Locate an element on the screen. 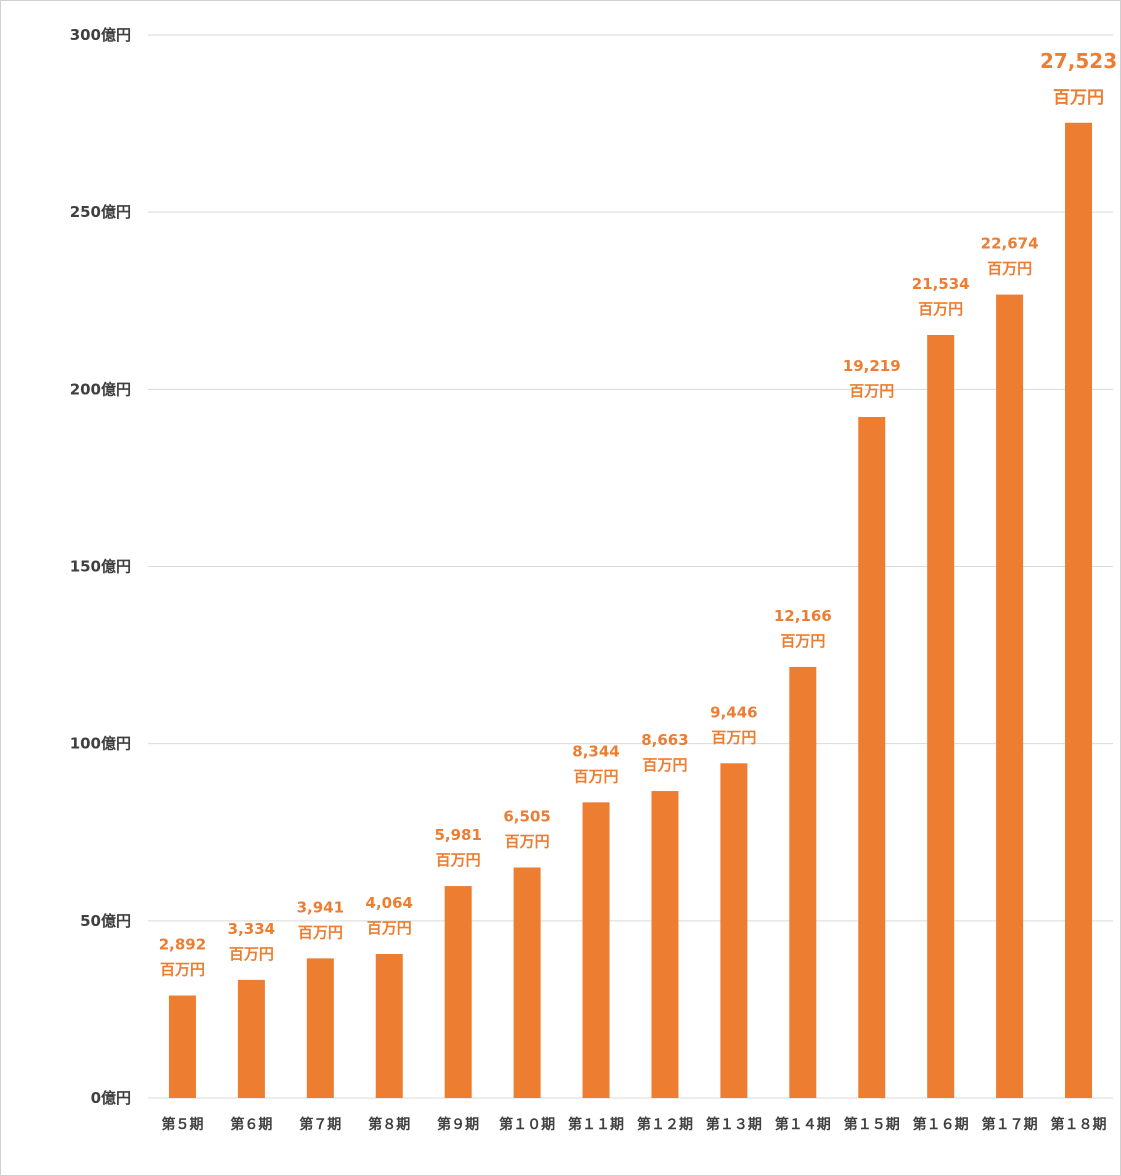 The width and height of the screenshot is (1121, 1176). x-tick-label: 第１８期 is located at coordinates (1079, 1124).